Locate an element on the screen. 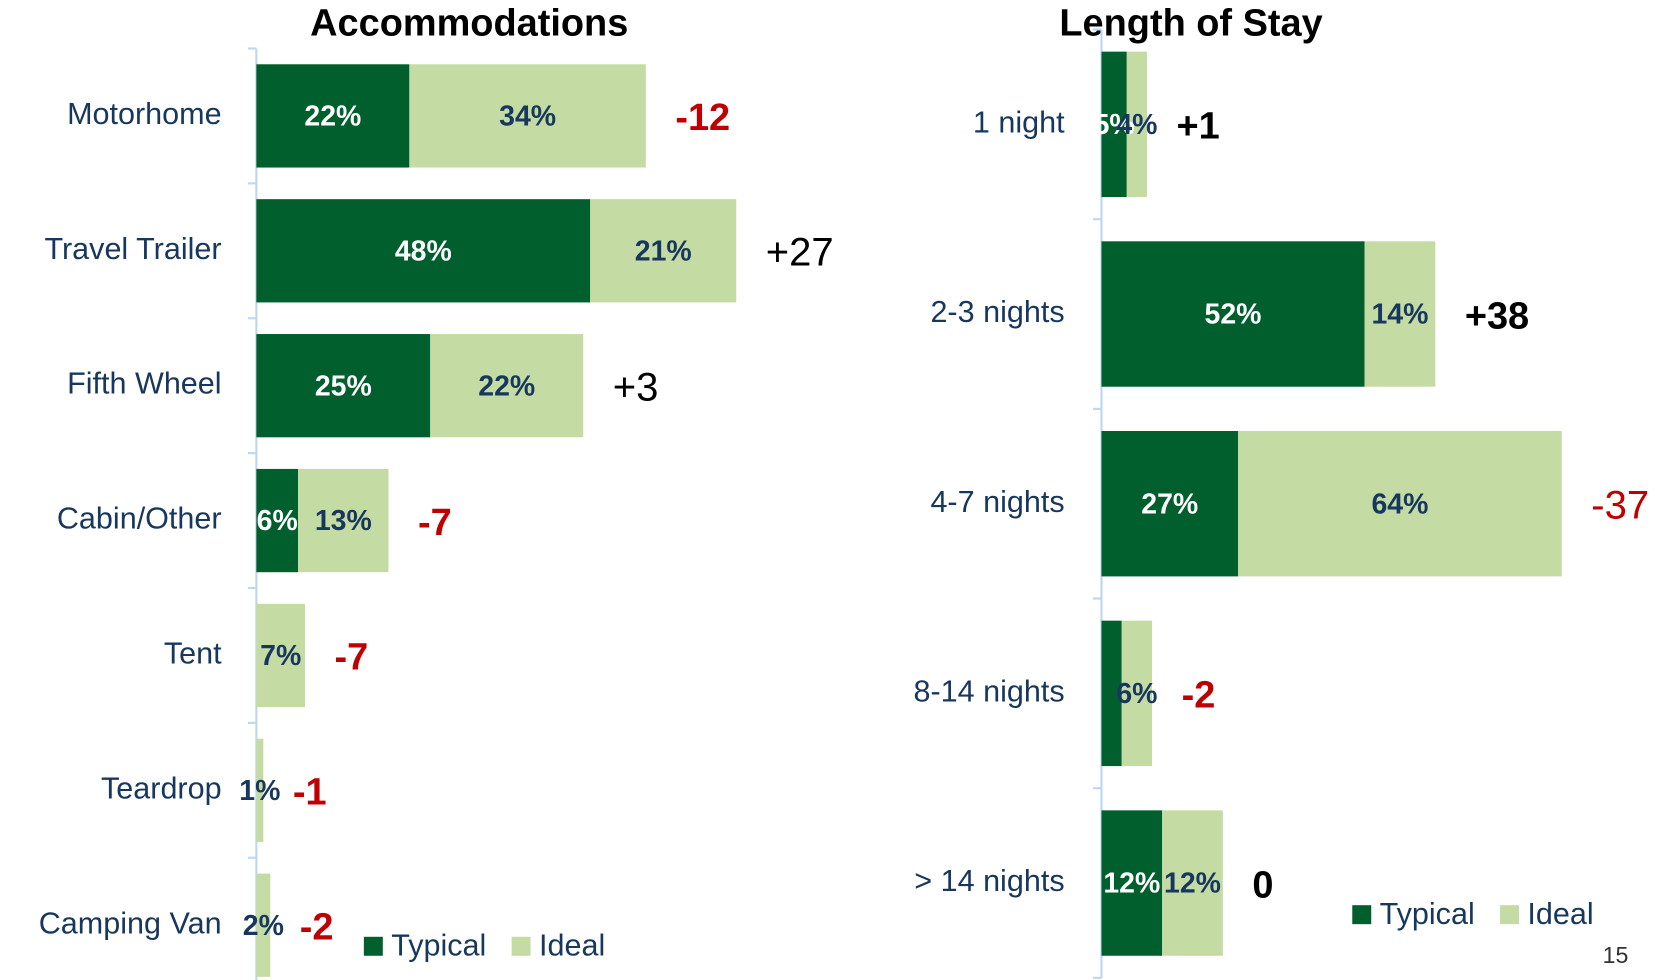  data-label: 25% is located at coordinates (343, 386).